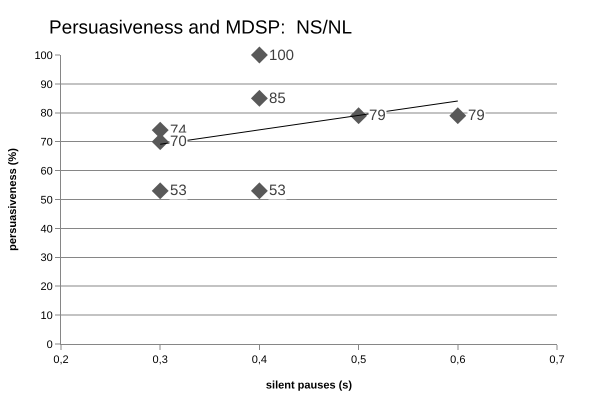 The image size is (612, 401). Describe the element at coordinates (46, 84) in the screenshot. I see `y-tick-label: 90` at that location.